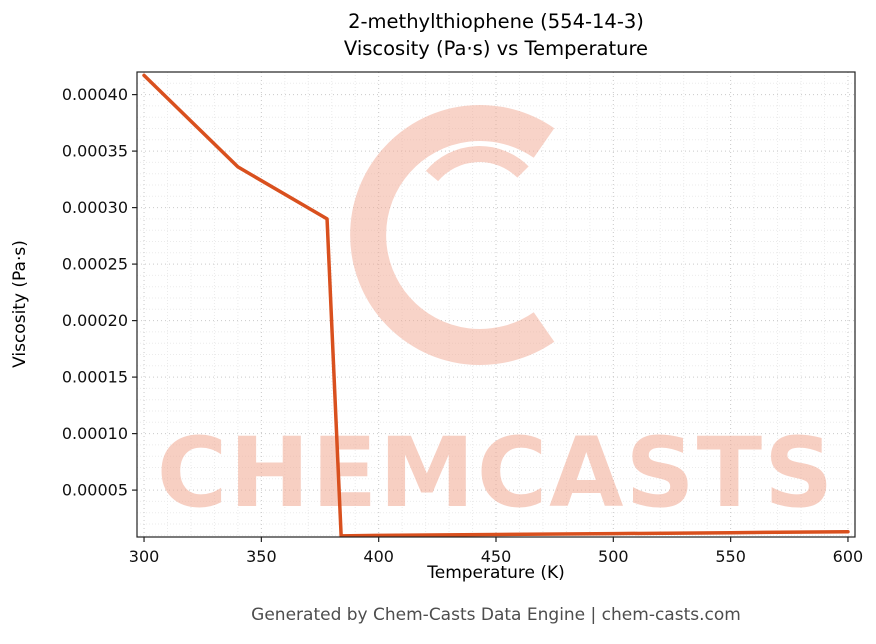 This screenshot has width=876, height=644. What do you see at coordinates (95, 433) in the screenshot?
I see `y-tick-label: 0.00010` at bounding box center [95, 433].